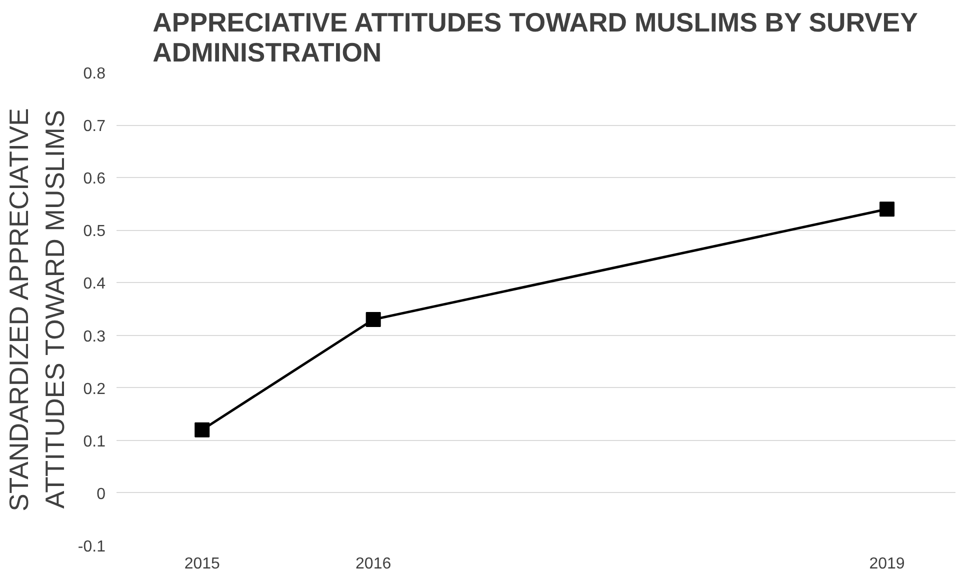  What do you see at coordinates (887, 563) in the screenshot?
I see `x-tick-label: 2019` at bounding box center [887, 563].